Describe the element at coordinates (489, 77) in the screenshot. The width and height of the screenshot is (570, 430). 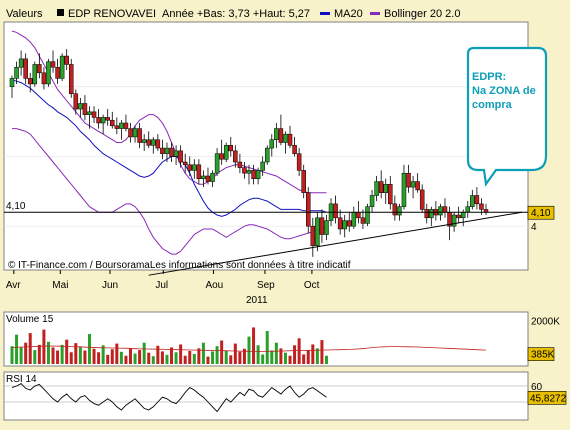
I see `callout-line-1: EDPR:` at that location.